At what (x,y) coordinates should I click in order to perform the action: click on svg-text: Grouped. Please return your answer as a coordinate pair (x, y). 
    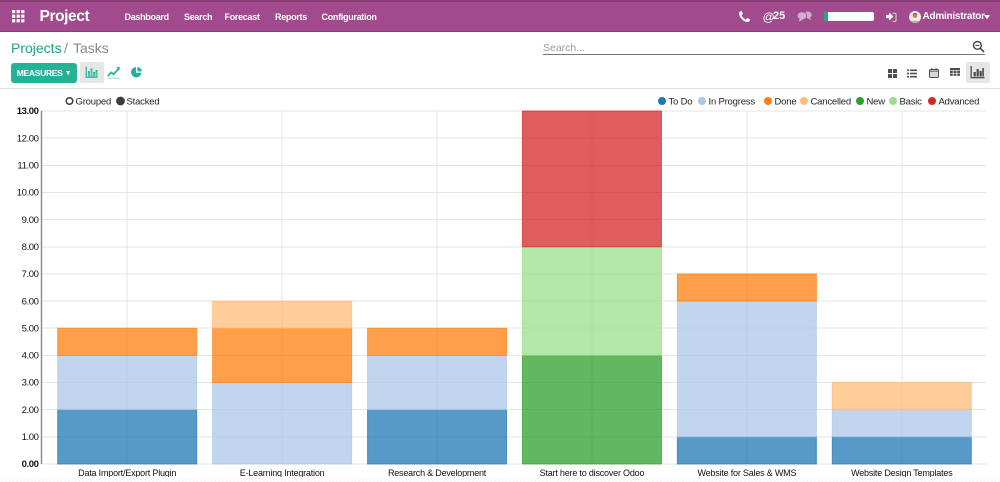
    Looking at the image, I should click on (94, 102).